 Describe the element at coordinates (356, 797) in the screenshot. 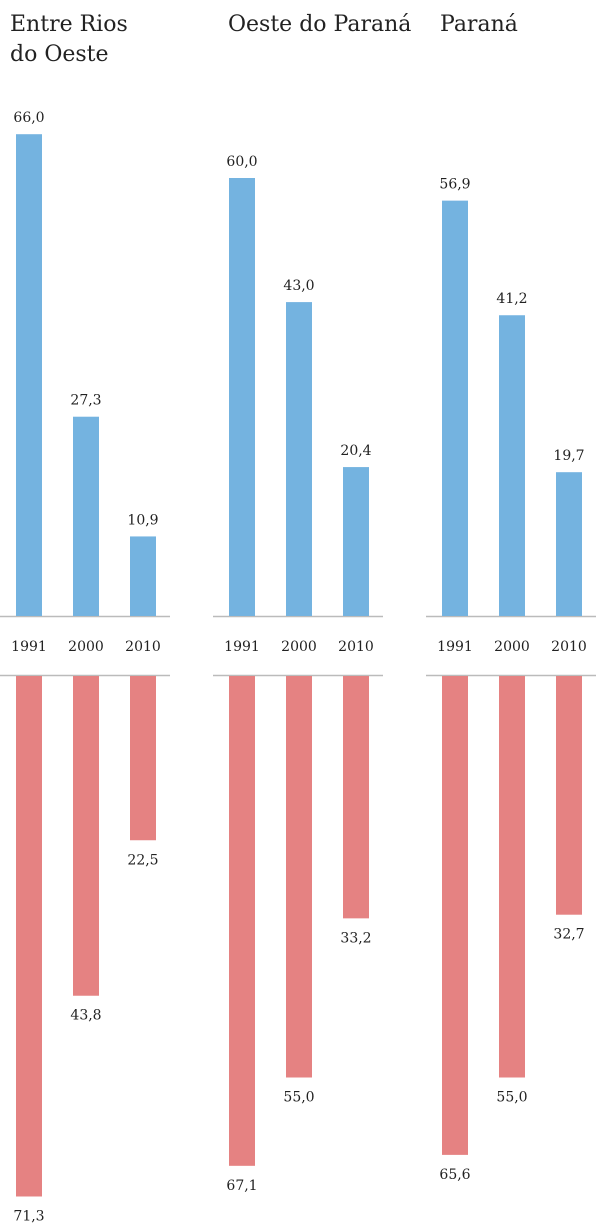

I see `bottom-bar-1-2010` at that location.